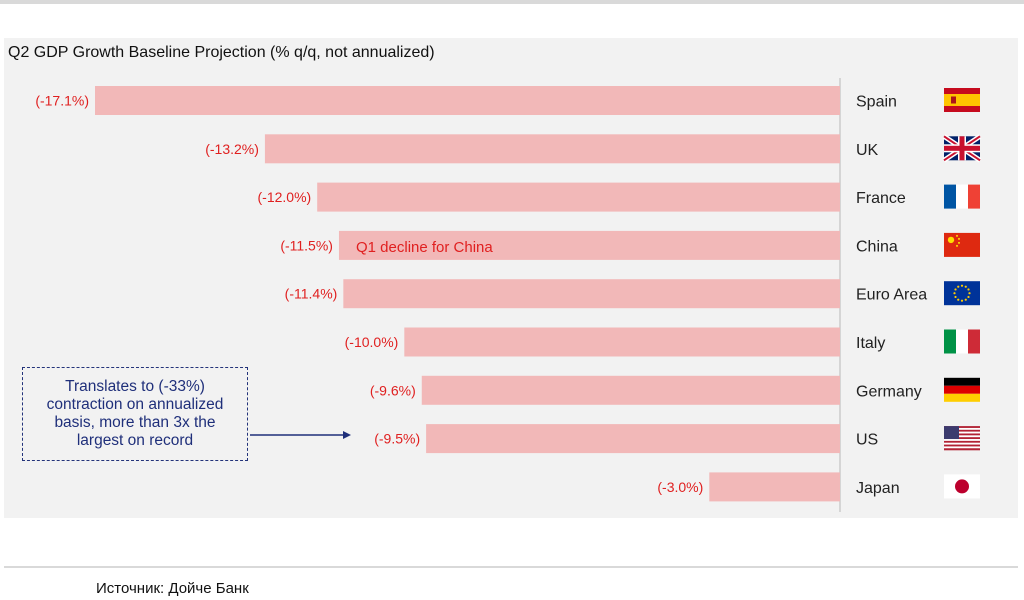 The height and width of the screenshot is (600, 1024). I want to click on category-label: Italy, so click(870, 343).